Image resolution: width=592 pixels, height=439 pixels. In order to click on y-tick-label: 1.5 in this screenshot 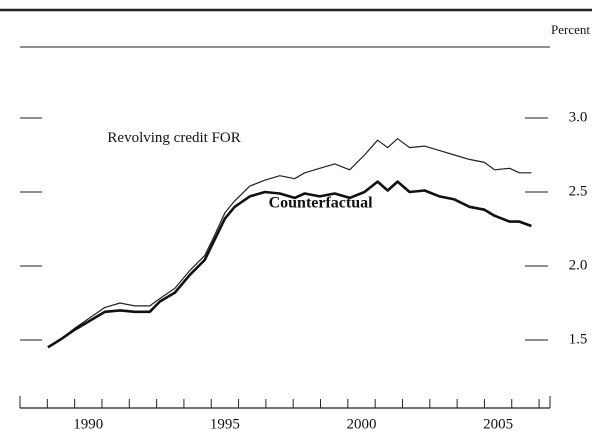, I will do `click(578, 339)`.